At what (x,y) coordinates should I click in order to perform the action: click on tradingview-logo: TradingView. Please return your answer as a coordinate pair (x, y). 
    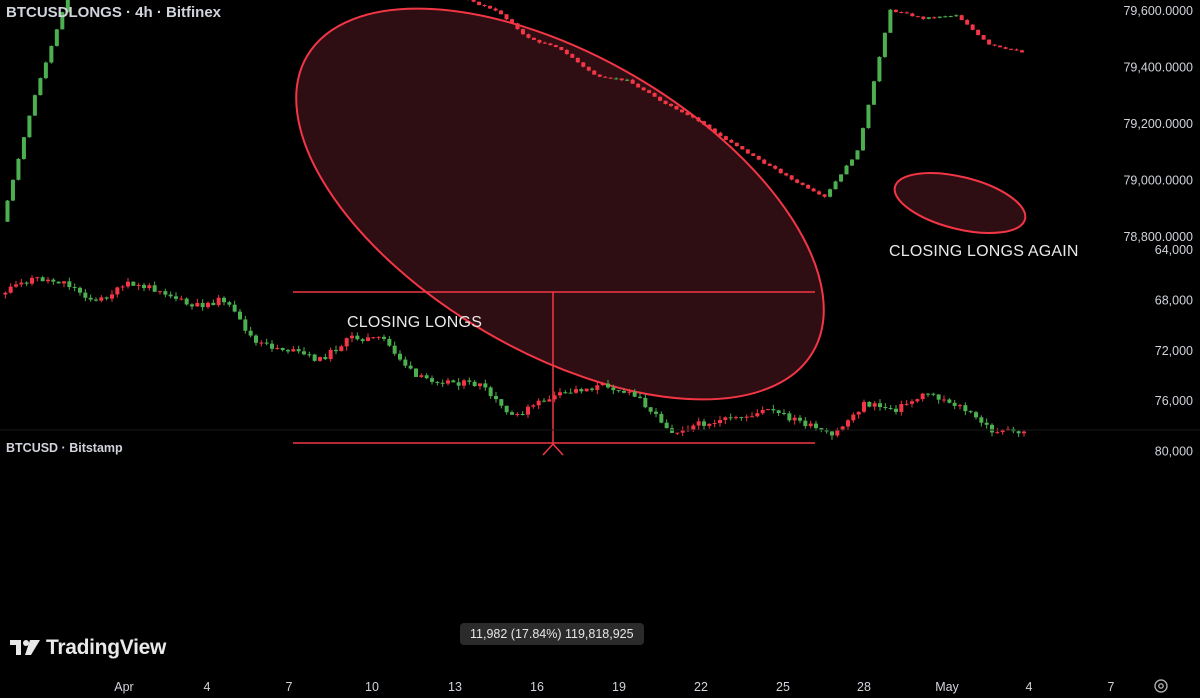
    Looking at the image, I should click on (88, 648).